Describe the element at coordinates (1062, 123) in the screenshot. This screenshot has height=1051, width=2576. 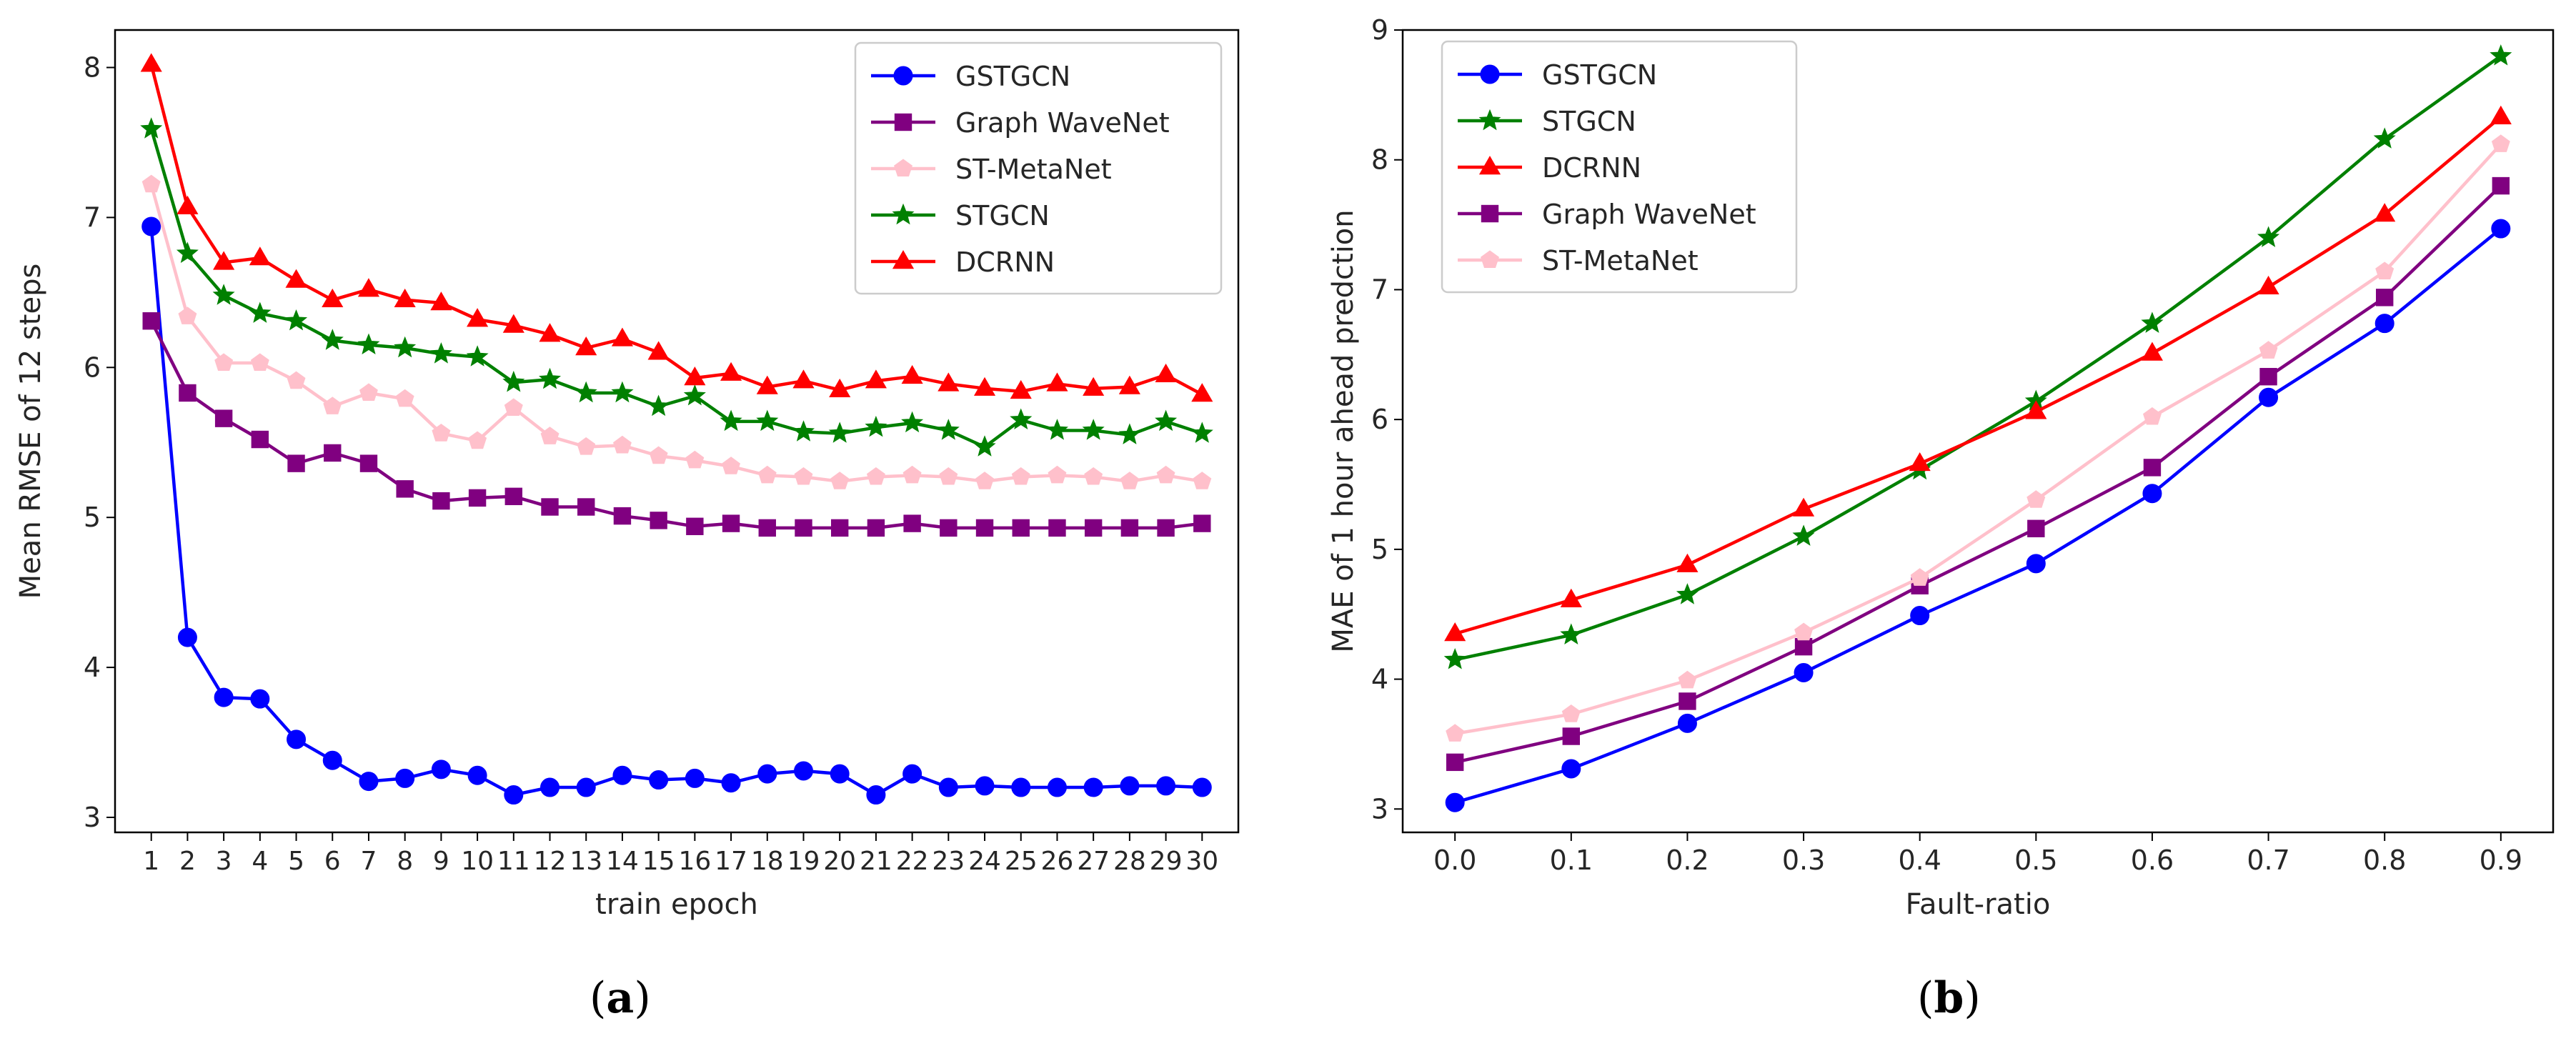
I see `legend-label-graph-wavenet-a: Graph WaveNet` at that location.